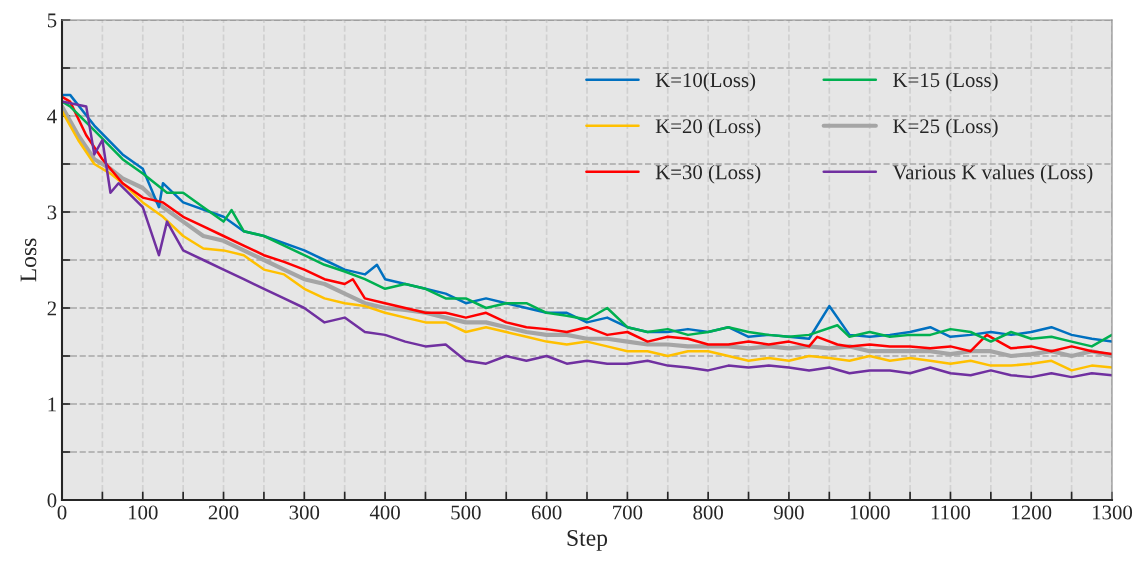  What do you see at coordinates (223, 512) in the screenshot?
I see `x-tick-label: 200` at bounding box center [223, 512].